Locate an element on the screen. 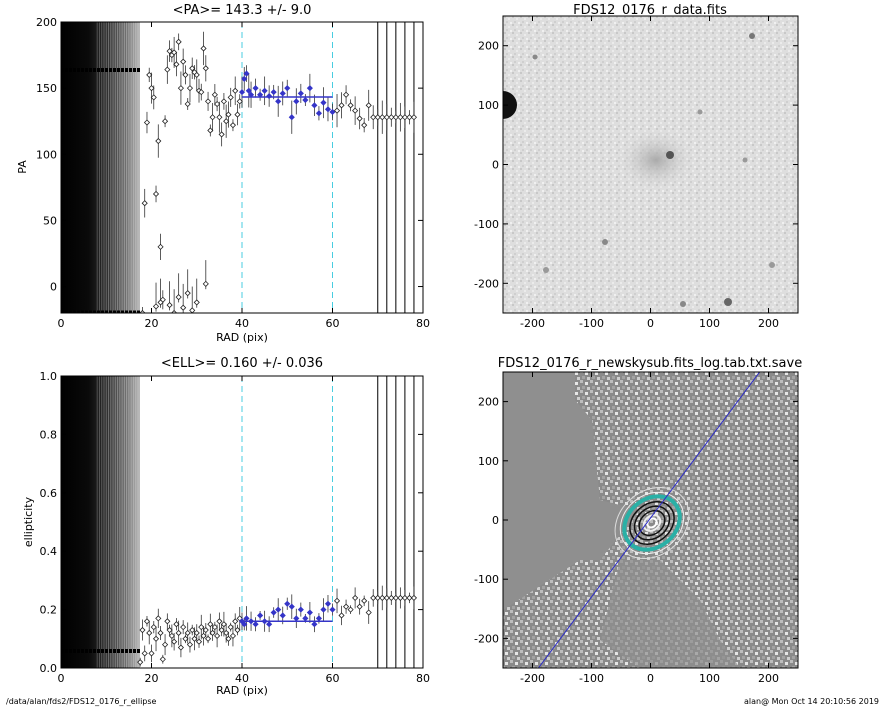 The width and height of the screenshot is (885, 708). ell-ytick-label: 0.0 is located at coordinates (49, 668).